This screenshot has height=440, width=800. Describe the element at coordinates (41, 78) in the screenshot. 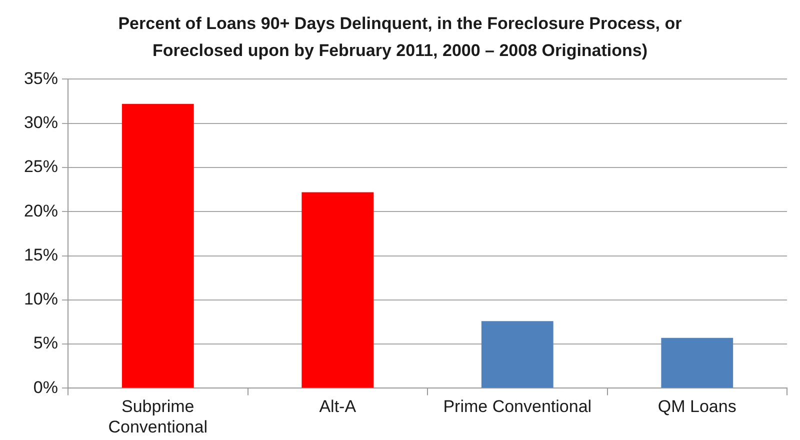

I see `y-tick-label: 35%` at that location.